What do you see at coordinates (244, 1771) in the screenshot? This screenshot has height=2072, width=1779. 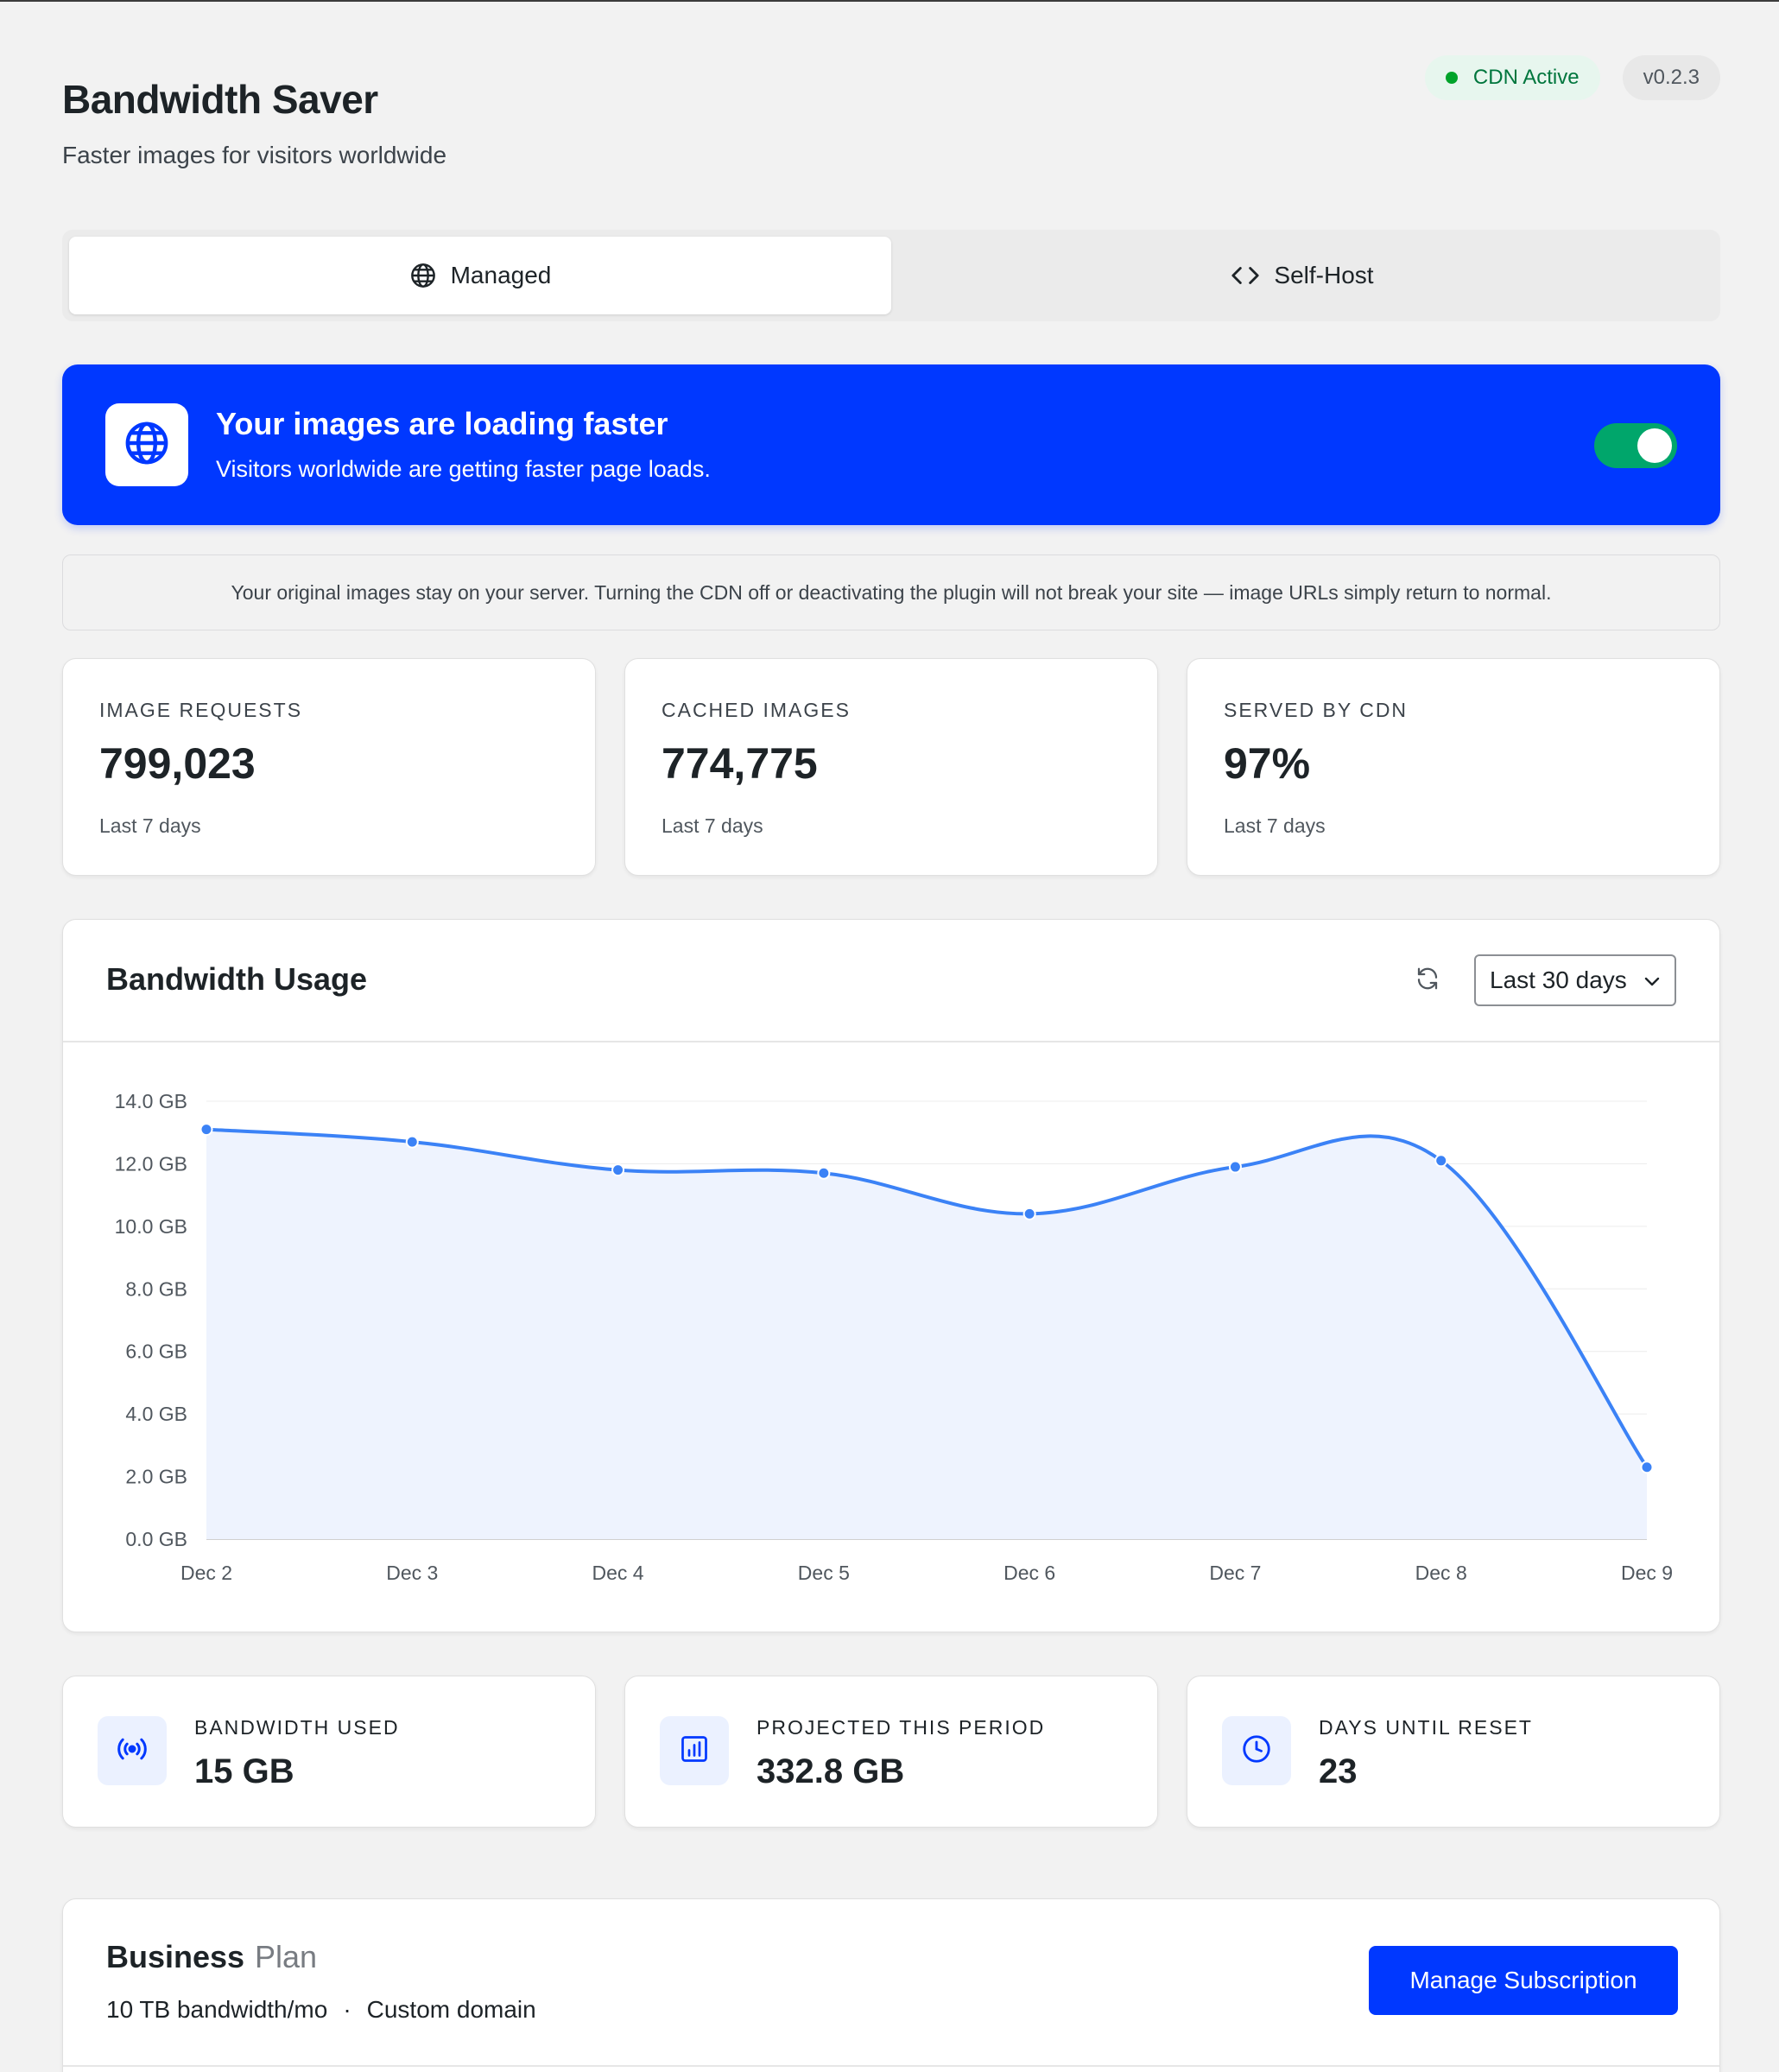 I see `metric-value: 15 GB` at bounding box center [244, 1771].